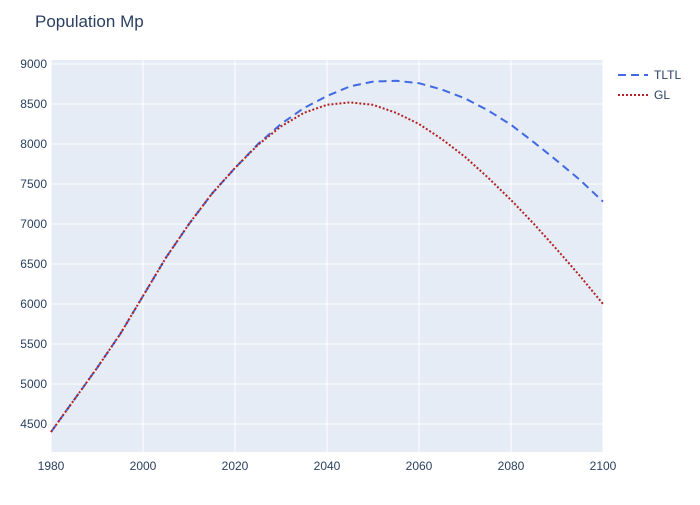  I want to click on y-tick-label: 7000, so click(33, 224).